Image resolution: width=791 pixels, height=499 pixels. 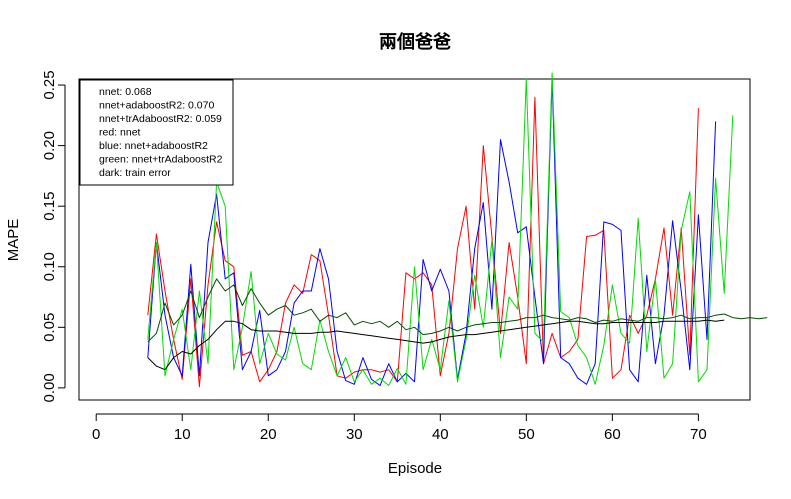 What do you see at coordinates (153, 146) in the screenshot?
I see `legend-entry: blue: nnet+adaboostR2` at bounding box center [153, 146].